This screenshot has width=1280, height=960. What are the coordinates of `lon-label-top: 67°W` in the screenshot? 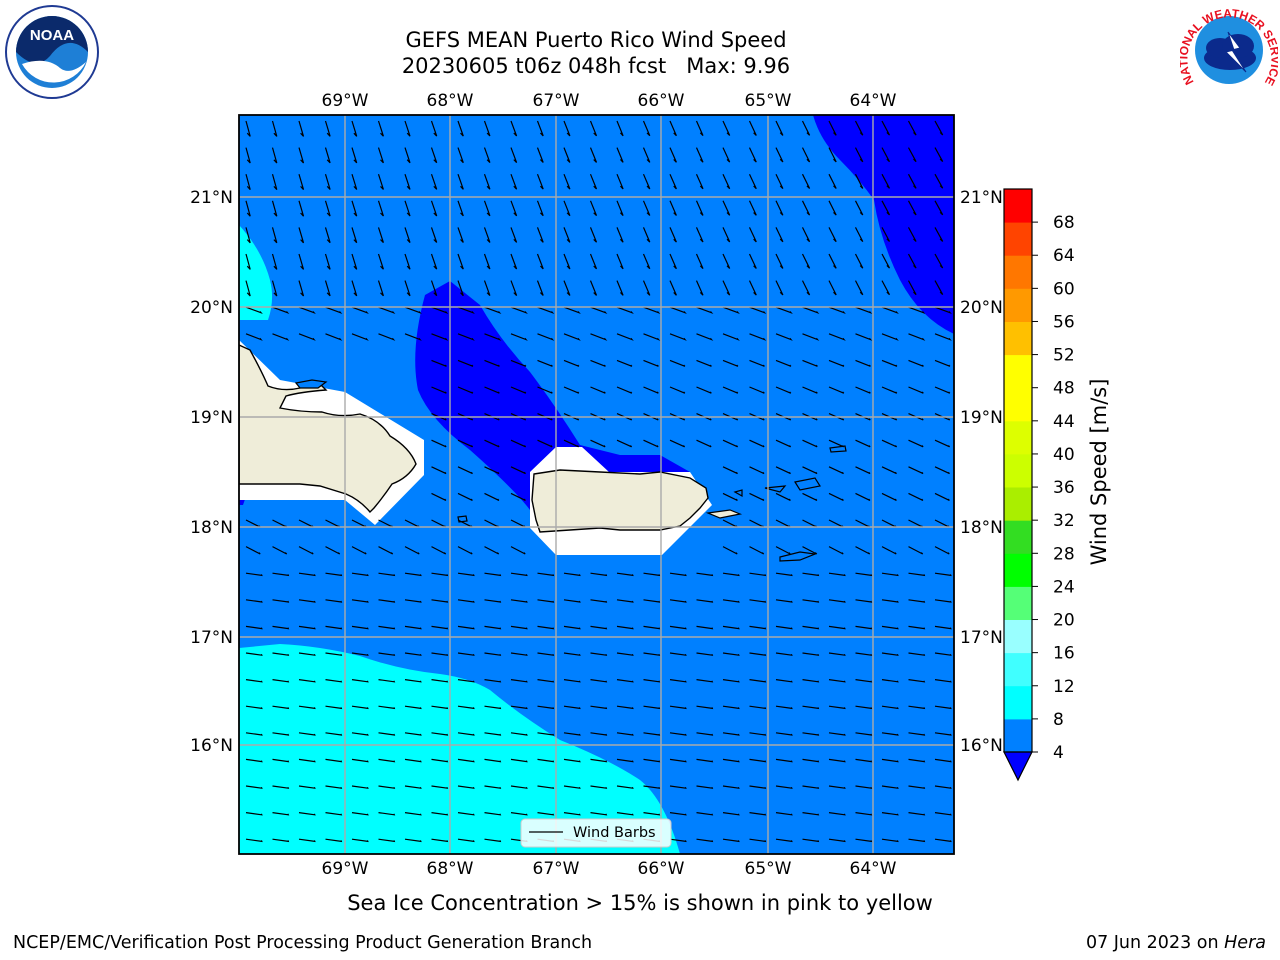 It's located at (556, 101).